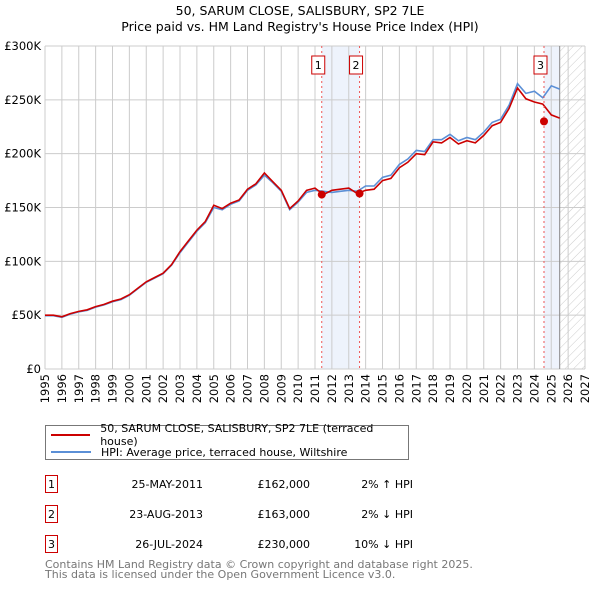 Image resolution: width=600 pixels, height=590 pixels. What do you see at coordinates (298, 388) in the screenshot?
I see `x-tick-label: 2010` at bounding box center [298, 388].